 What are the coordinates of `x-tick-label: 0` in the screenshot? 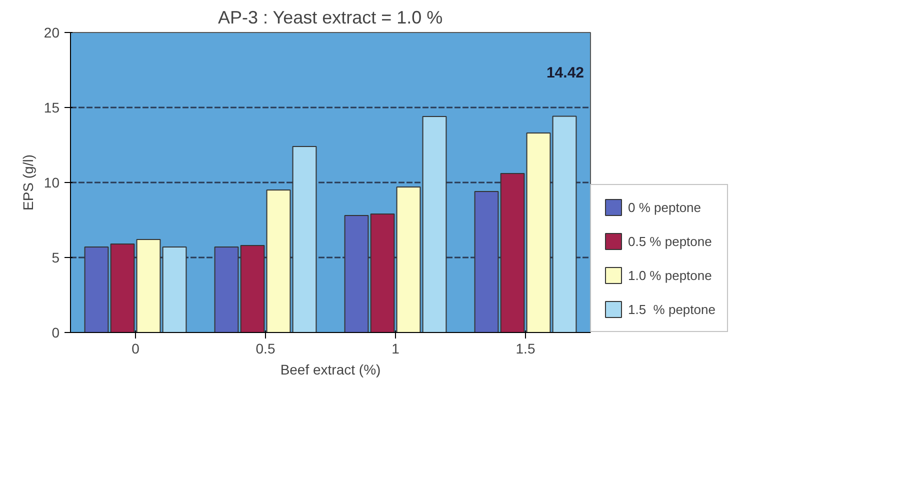 It's located at (136, 348).